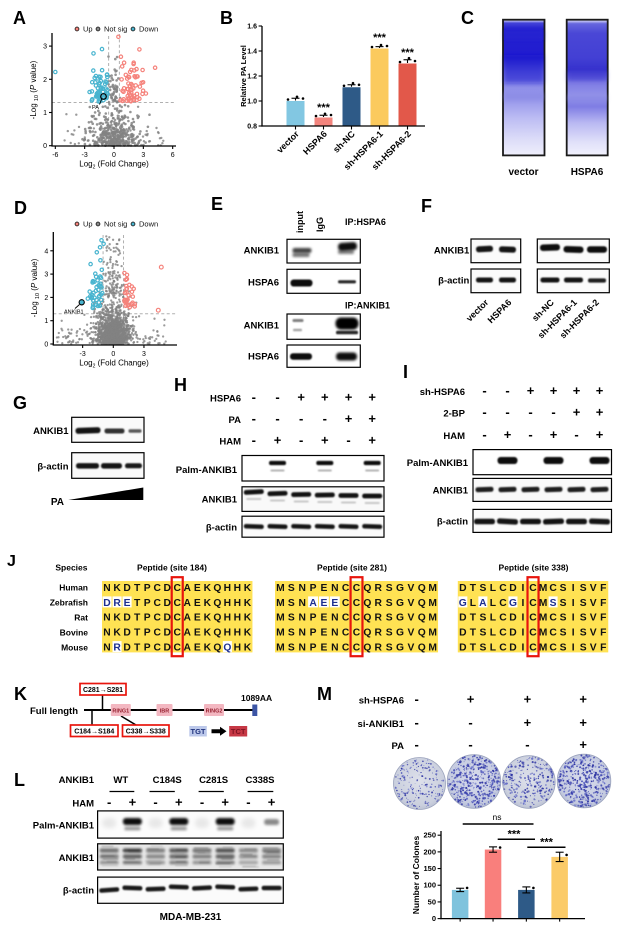 This screenshot has height=940, width=630. What do you see at coordinates (497, 817) in the screenshot?
I see `svg-text: ns` at bounding box center [497, 817].